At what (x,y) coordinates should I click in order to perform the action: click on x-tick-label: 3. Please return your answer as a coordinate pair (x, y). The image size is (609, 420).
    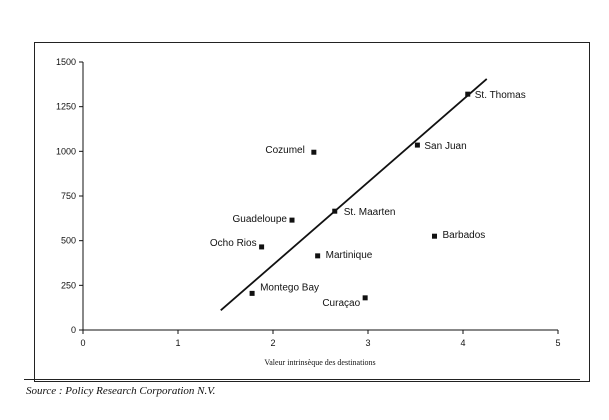
    Looking at the image, I should click on (367, 343).